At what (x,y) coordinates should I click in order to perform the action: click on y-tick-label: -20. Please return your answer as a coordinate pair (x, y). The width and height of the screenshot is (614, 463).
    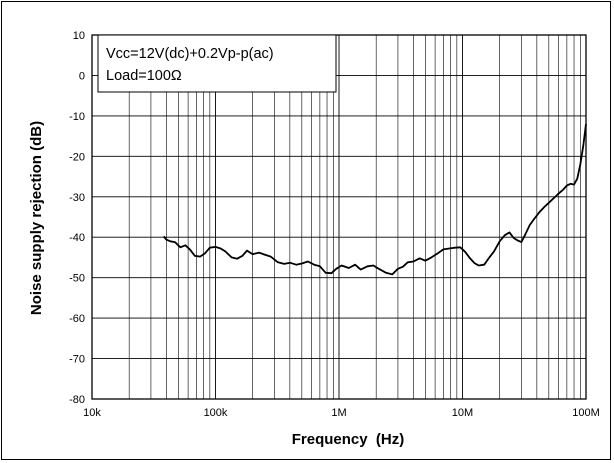
    Looking at the image, I should click on (77, 157).